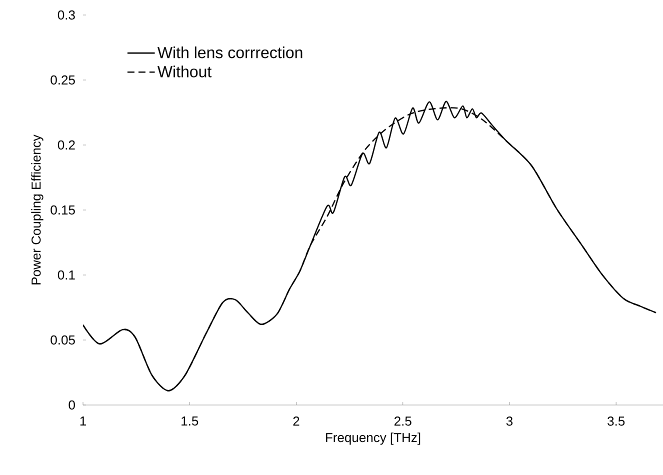  I want to click on y-tick-label: 0, so click(71, 405).